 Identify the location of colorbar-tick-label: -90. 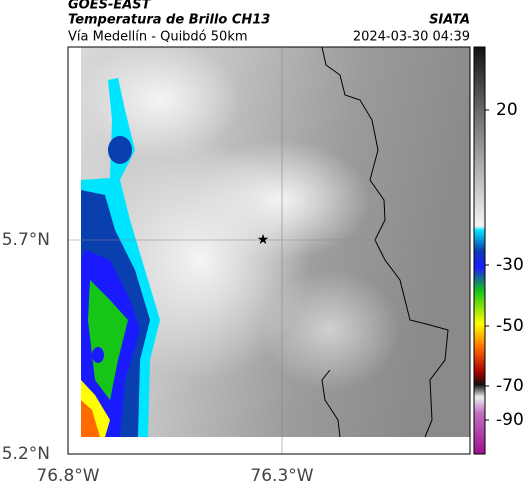
(510, 420).